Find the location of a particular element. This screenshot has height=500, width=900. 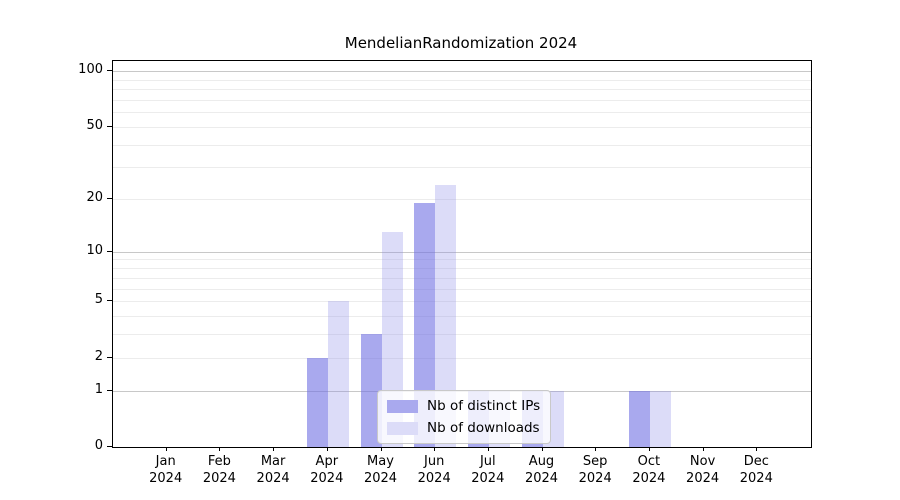

x-tick-label-nov: Nov 2024 is located at coordinates (703, 470).